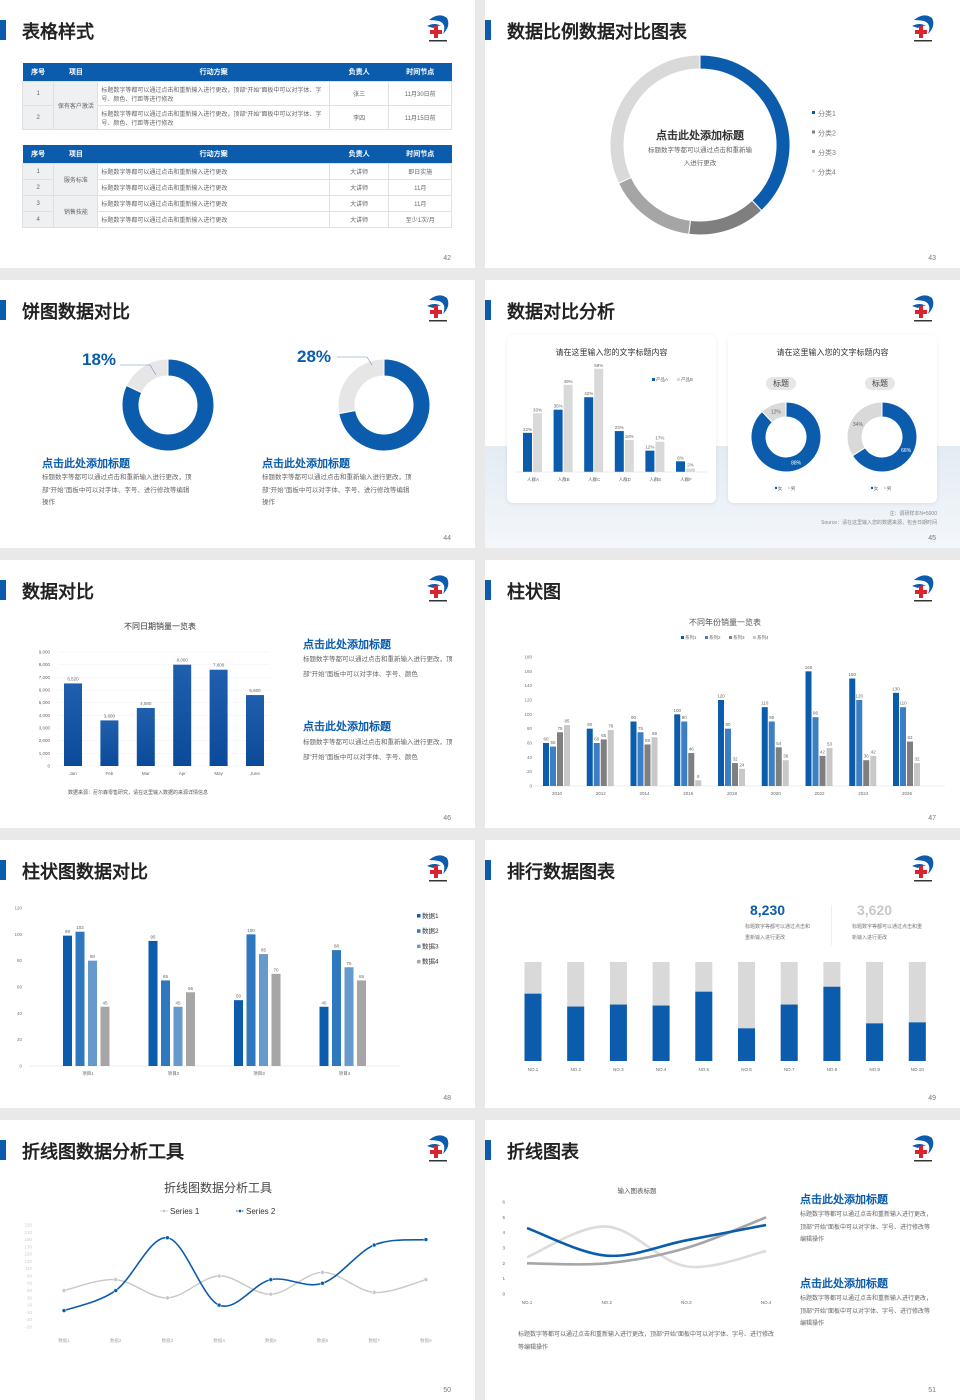 The height and width of the screenshot is (1400, 960). What do you see at coordinates (20, 1039) in the screenshot?
I see `y-tick-label: 20` at bounding box center [20, 1039].